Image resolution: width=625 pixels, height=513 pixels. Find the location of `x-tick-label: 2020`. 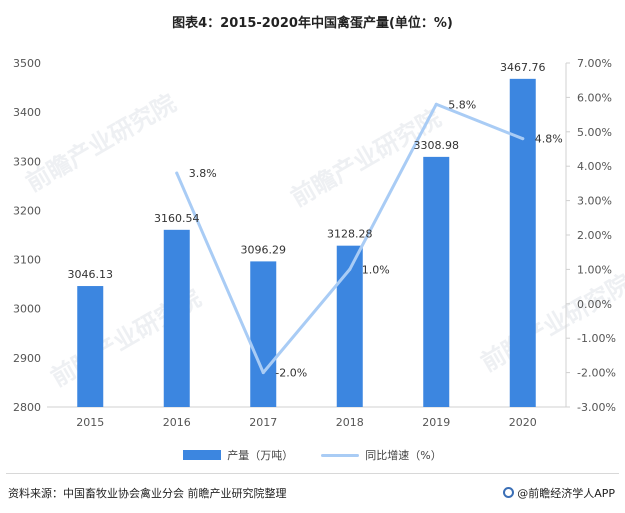

x-tick-label: 2020 is located at coordinates (523, 422).